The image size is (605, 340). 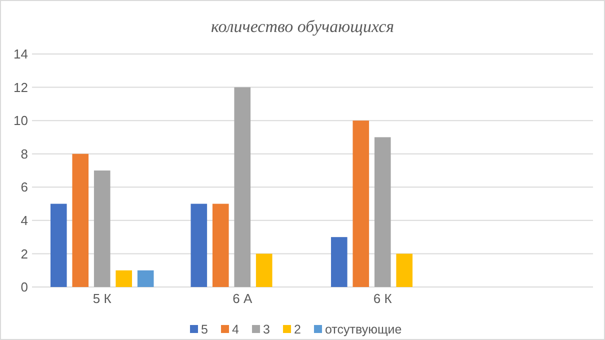 What do you see at coordinates (102, 298) in the screenshot?
I see `x-tick-label: 5 К` at bounding box center [102, 298].